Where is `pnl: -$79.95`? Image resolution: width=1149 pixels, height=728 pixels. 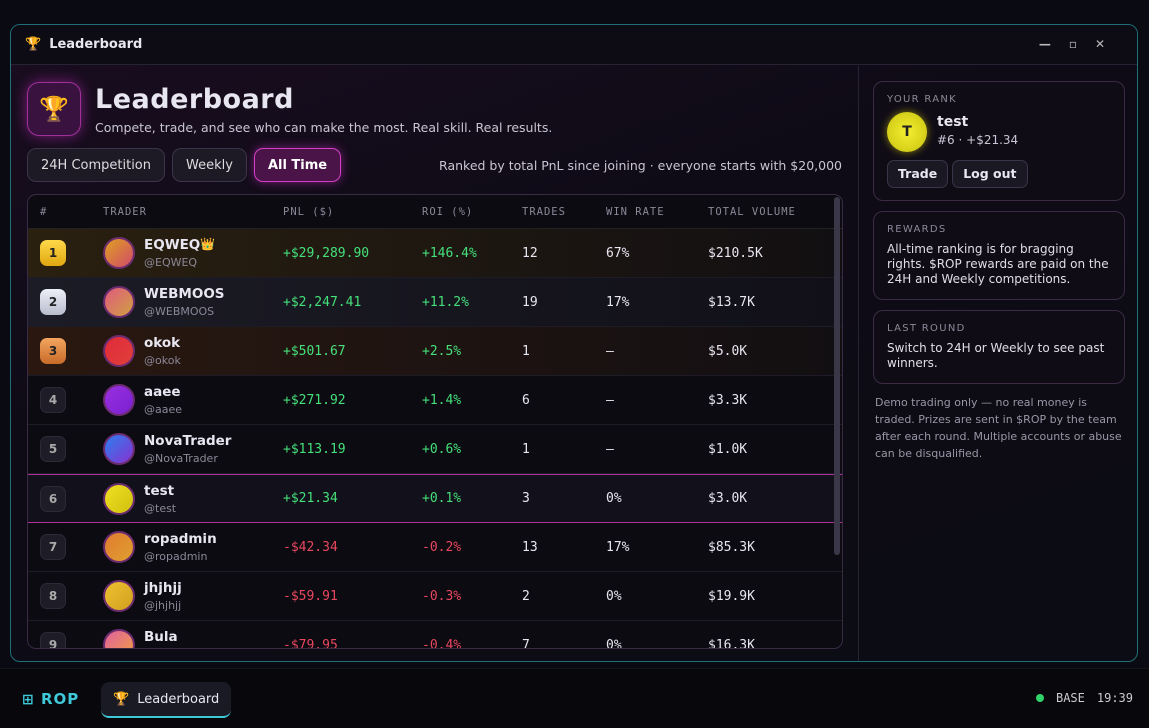
pnl: -$79.95 is located at coordinates (310, 643).